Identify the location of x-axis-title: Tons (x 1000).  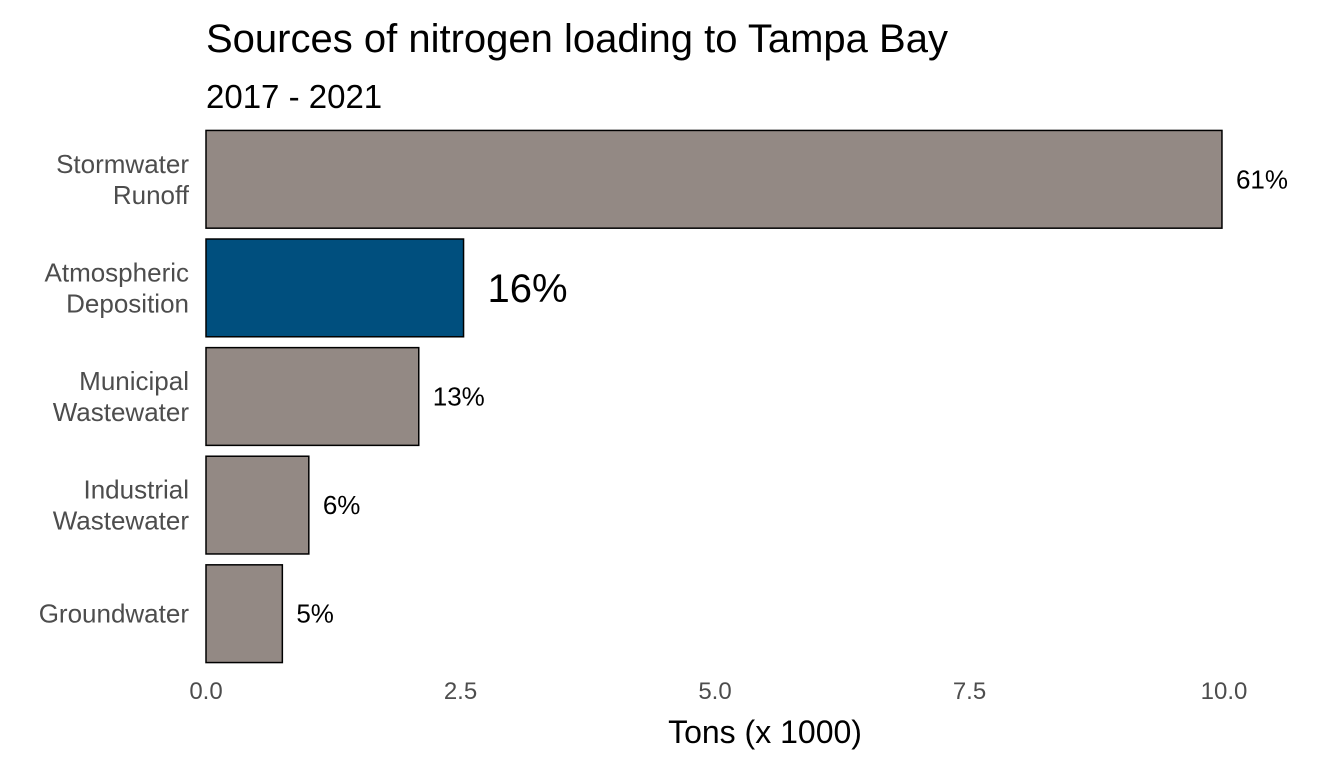
(765, 732).